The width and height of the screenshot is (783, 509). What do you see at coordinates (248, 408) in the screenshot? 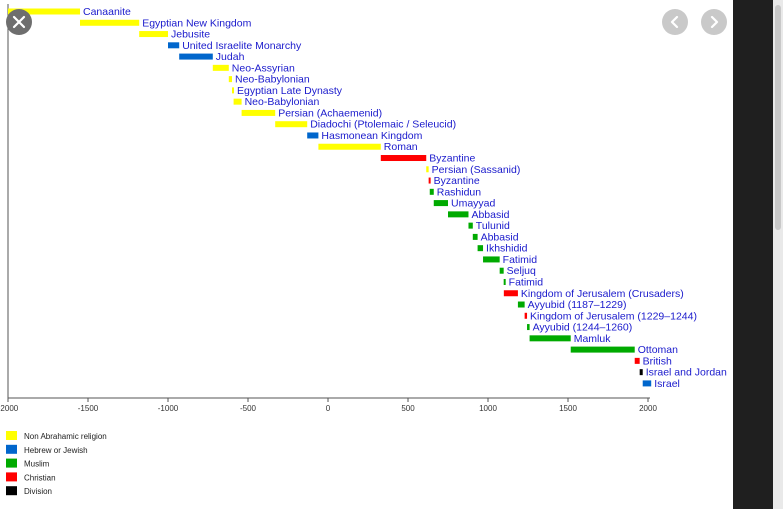
I see `x-tick-label: -500` at bounding box center [248, 408].